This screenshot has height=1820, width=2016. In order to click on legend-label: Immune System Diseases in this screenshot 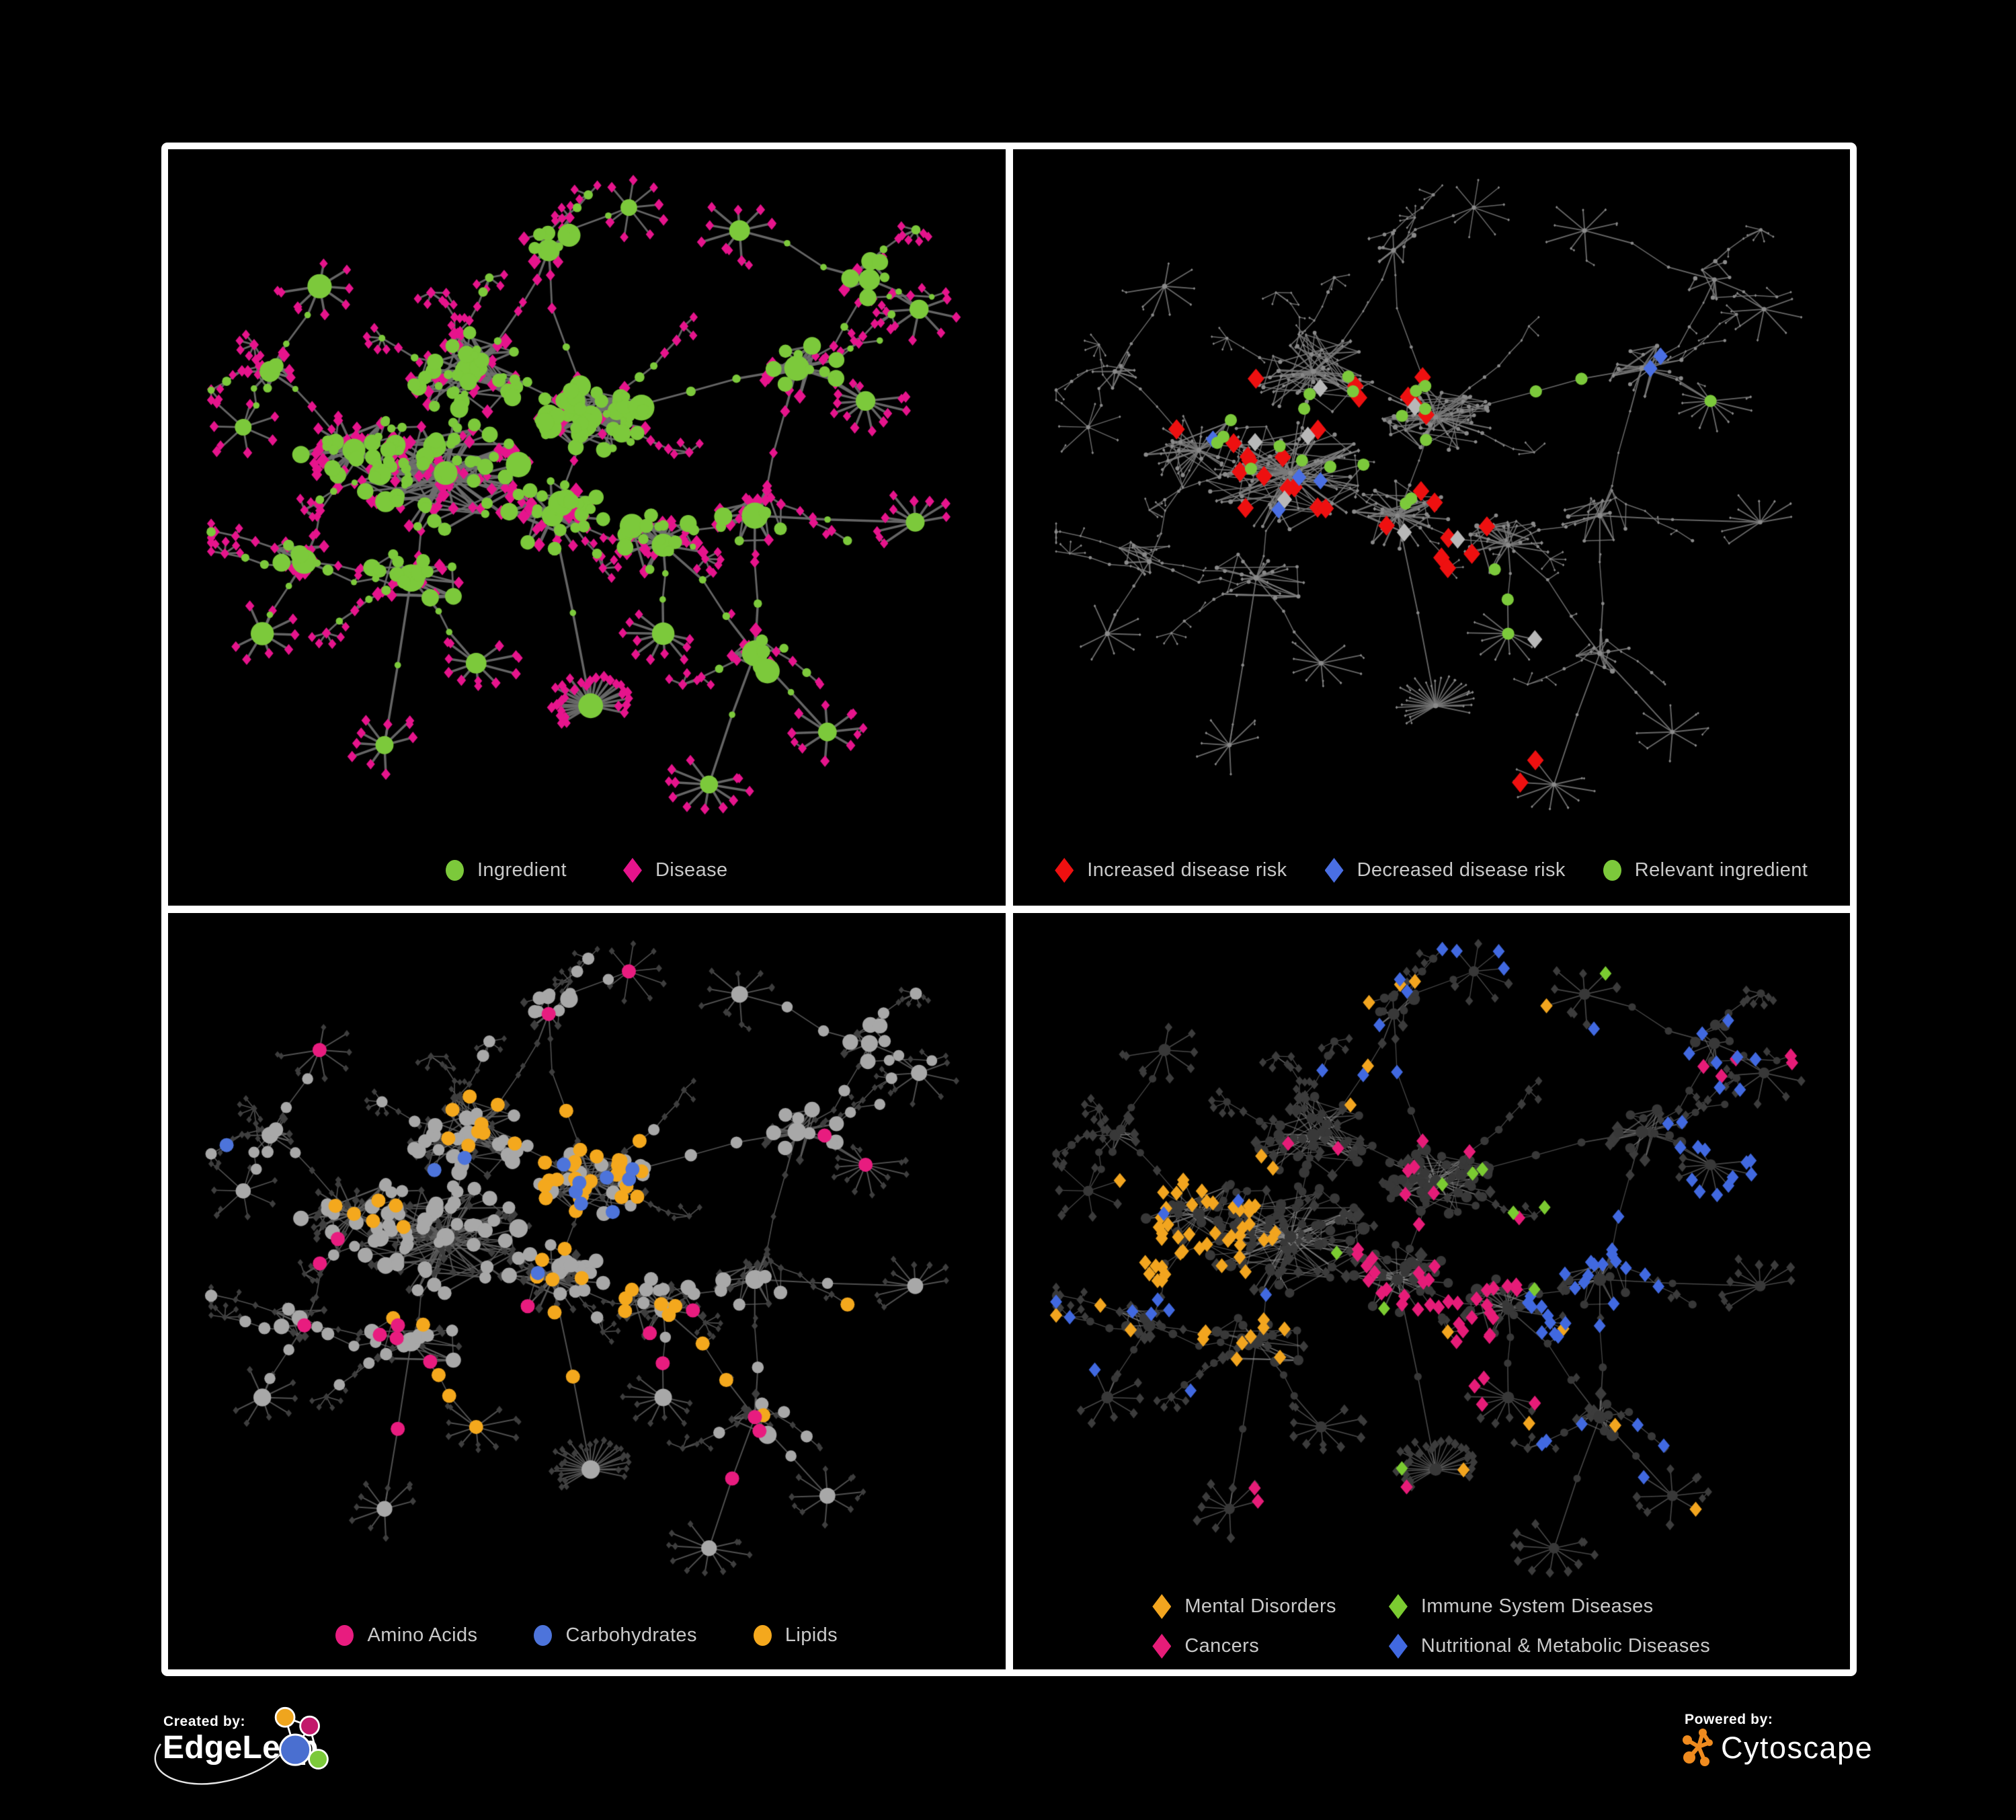, I will do `click(1537, 1606)`.